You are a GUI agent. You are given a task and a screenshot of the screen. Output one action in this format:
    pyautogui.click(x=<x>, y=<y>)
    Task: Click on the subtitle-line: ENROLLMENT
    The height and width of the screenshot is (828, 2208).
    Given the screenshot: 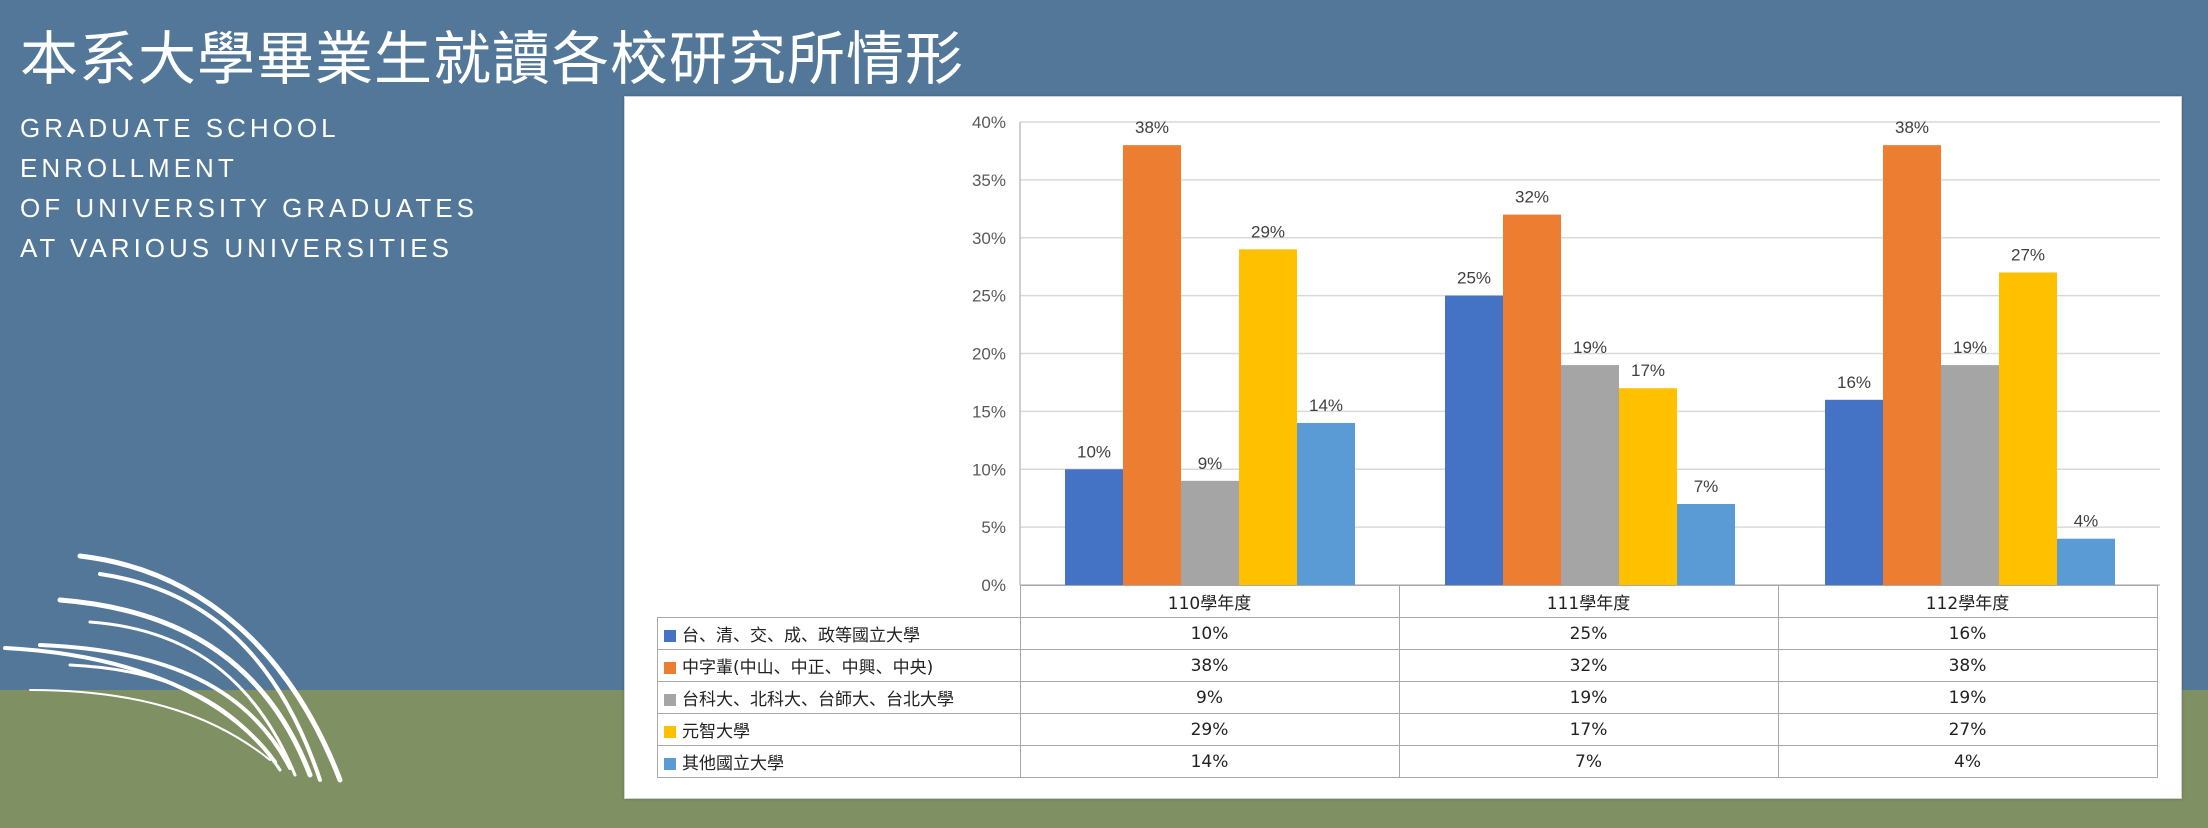 What is the action you would take?
    pyautogui.click(x=129, y=168)
    